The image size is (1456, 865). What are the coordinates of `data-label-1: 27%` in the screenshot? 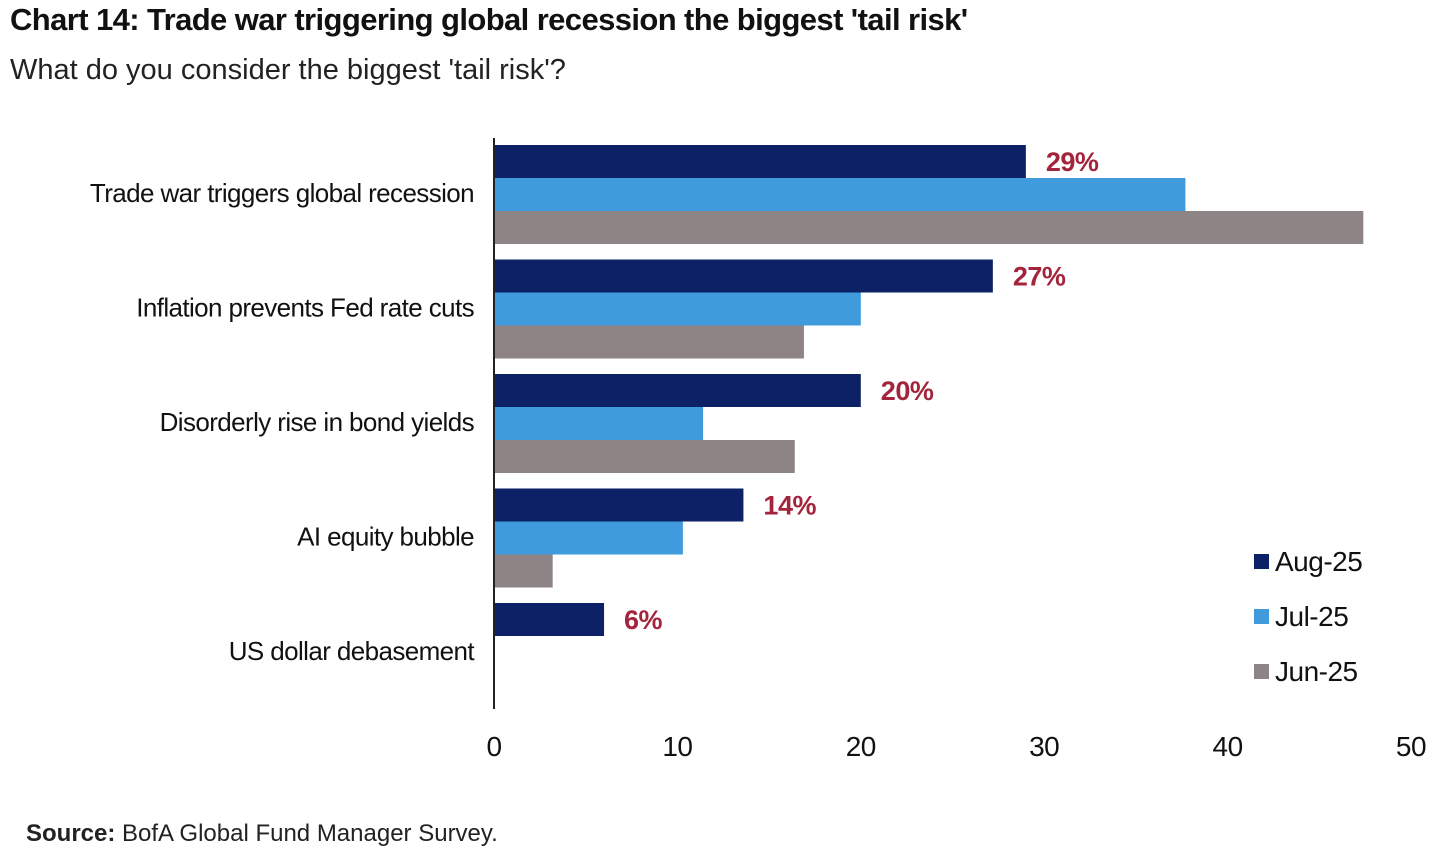 It's located at (1039, 277).